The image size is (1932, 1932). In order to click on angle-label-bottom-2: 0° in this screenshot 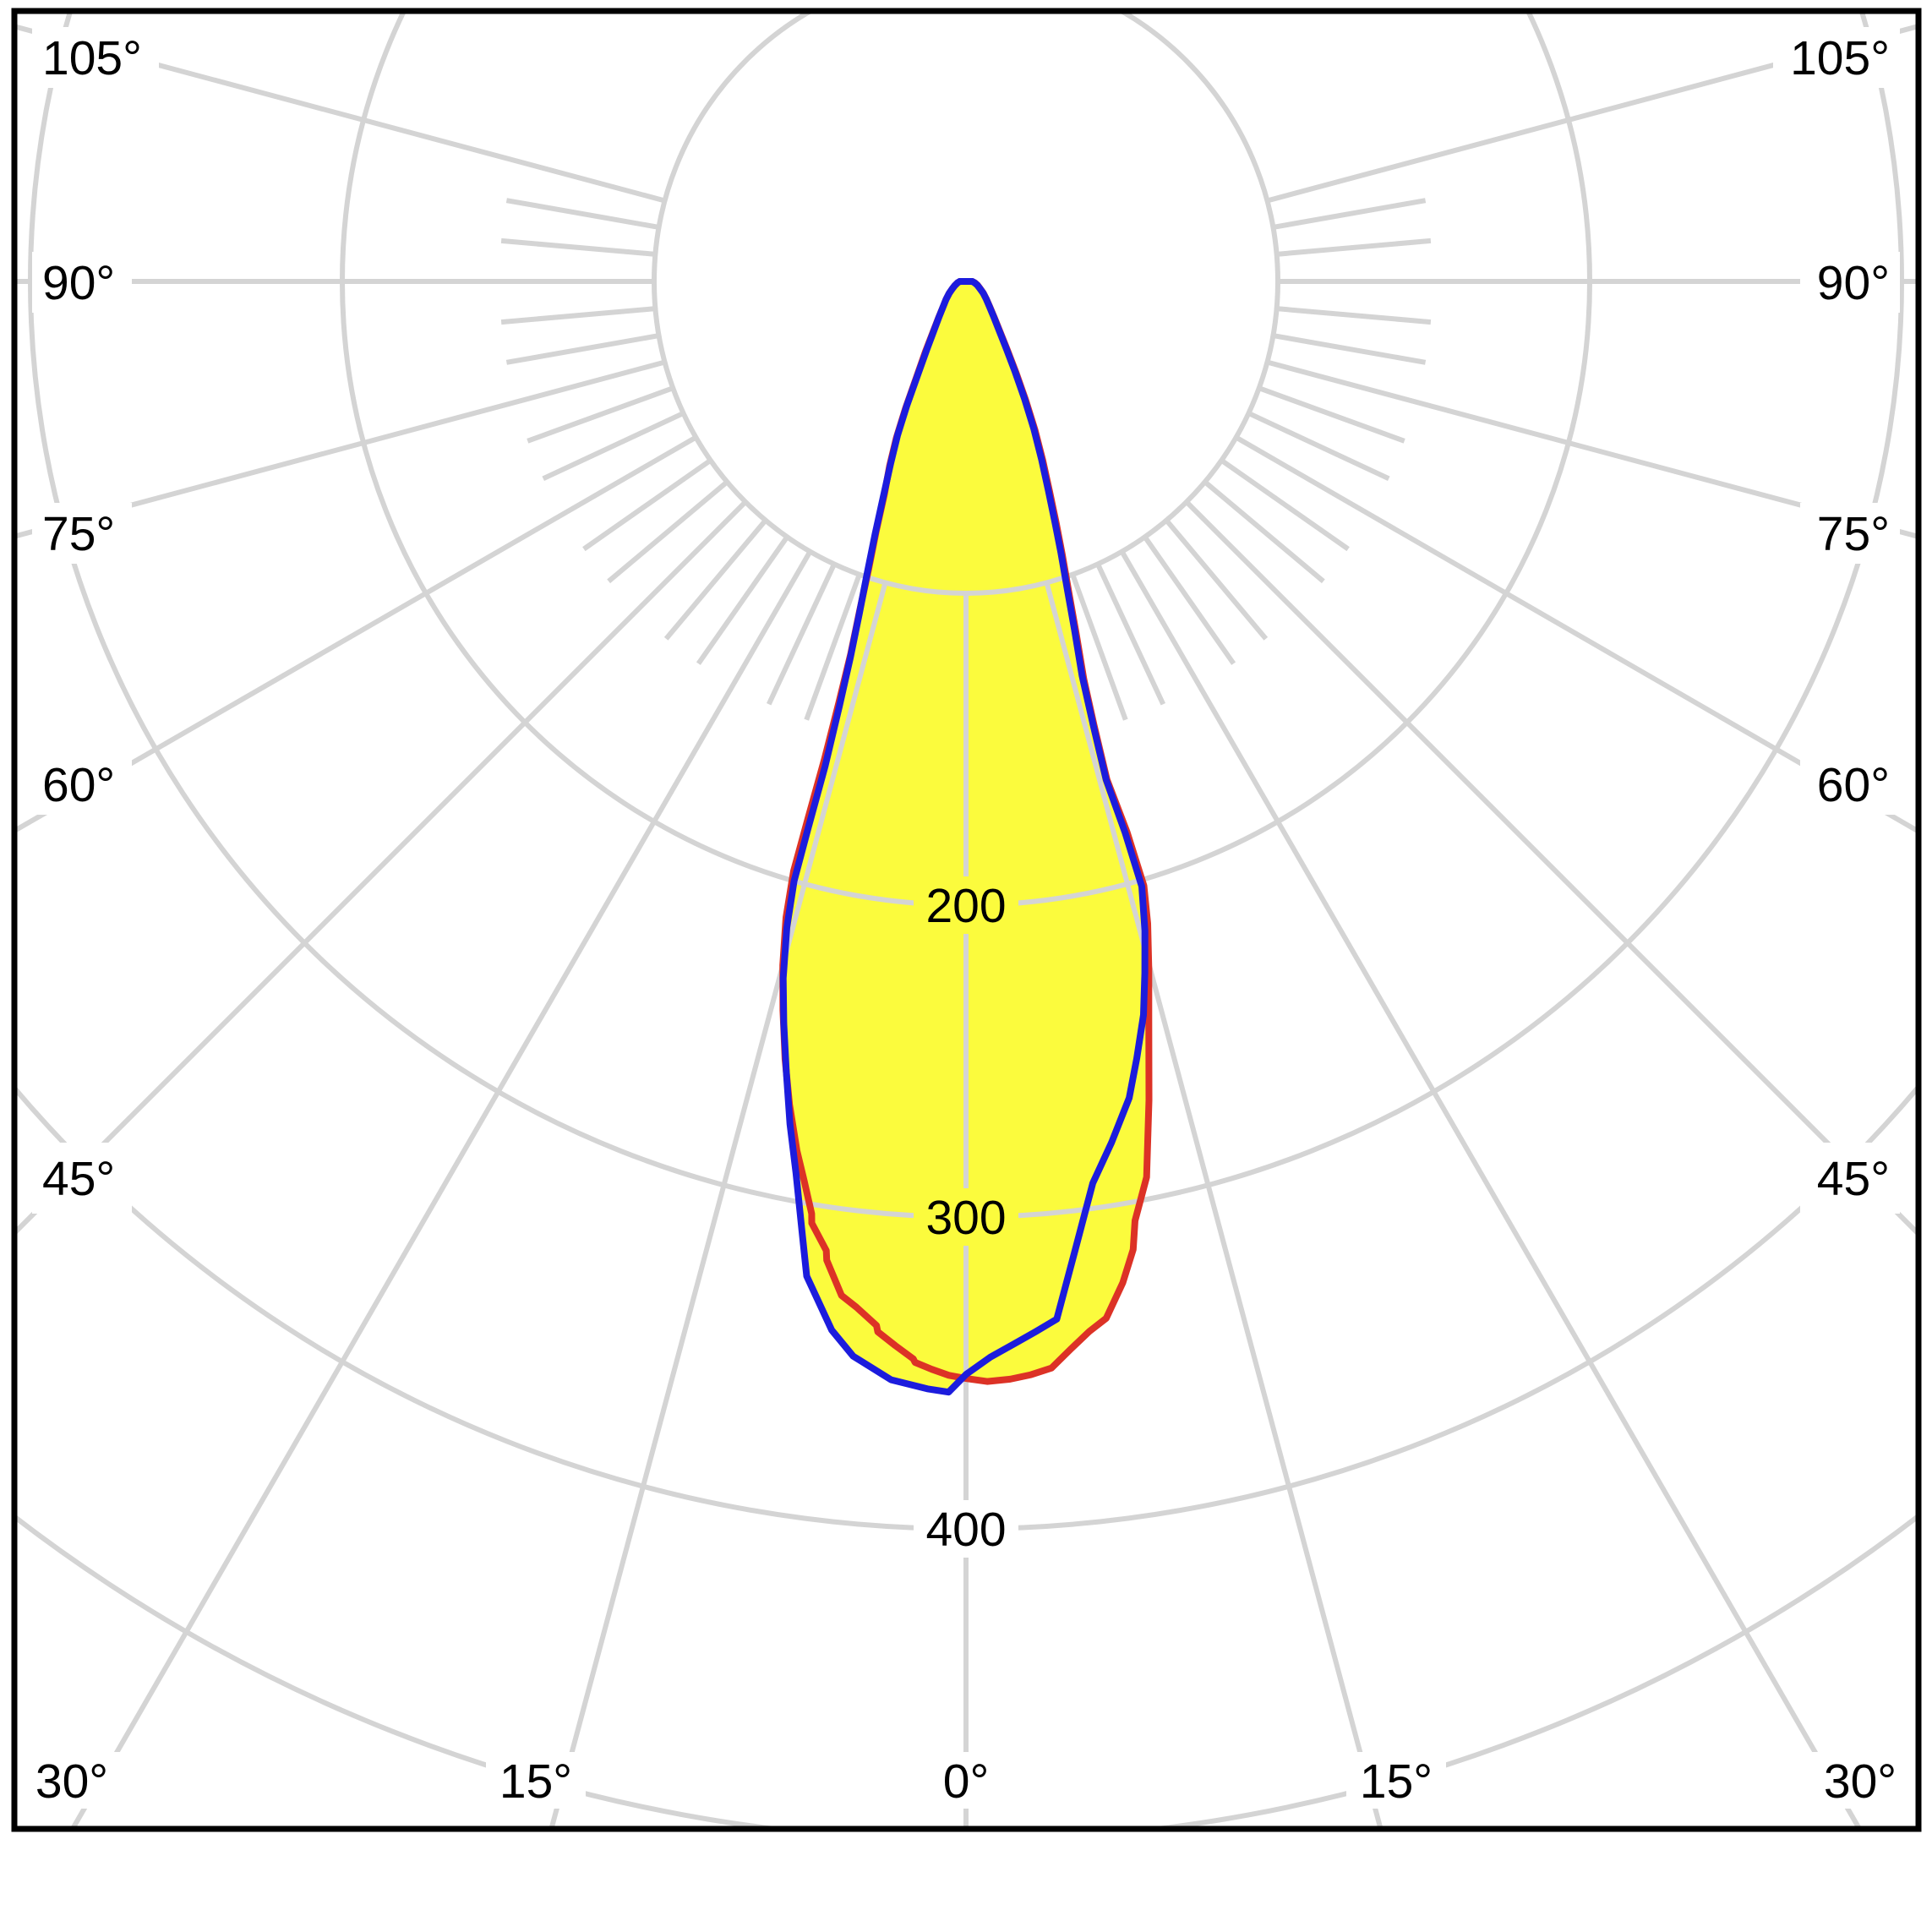, I will do `click(966, 1782)`.